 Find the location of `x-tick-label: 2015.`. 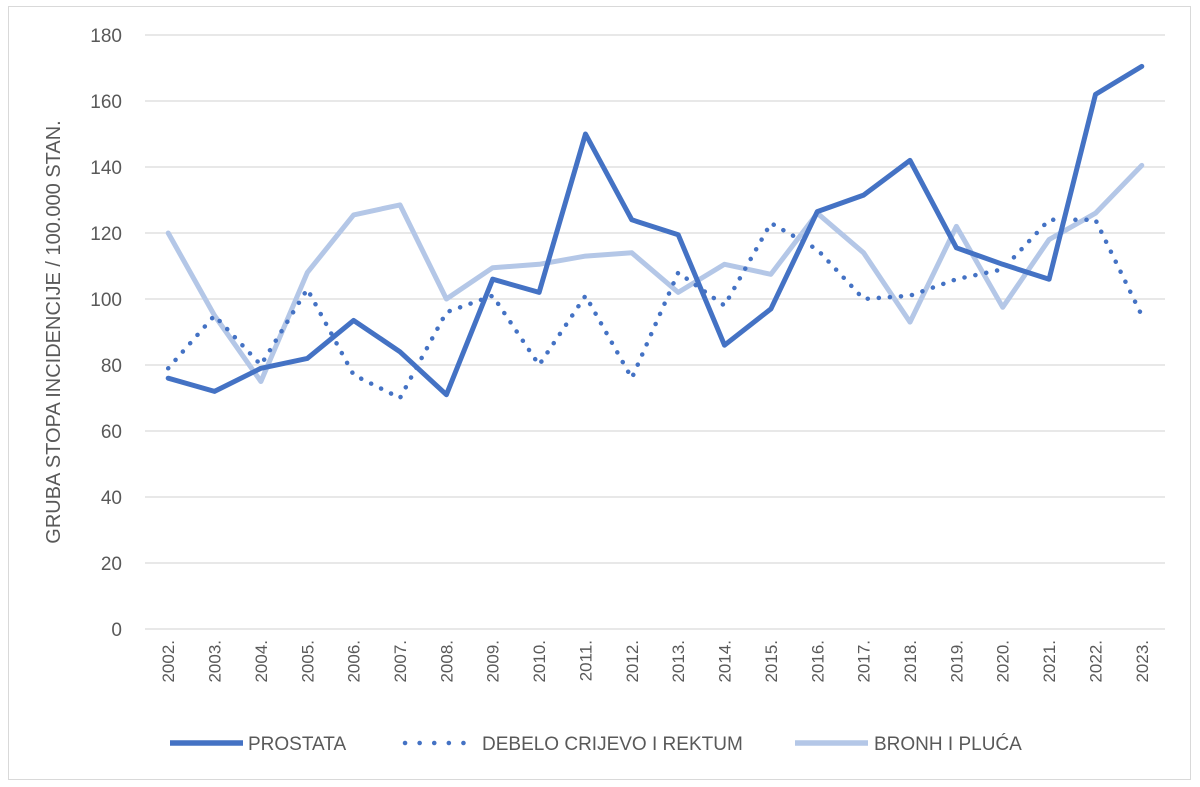

x-tick-label: 2015. is located at coordinates (771, 661).